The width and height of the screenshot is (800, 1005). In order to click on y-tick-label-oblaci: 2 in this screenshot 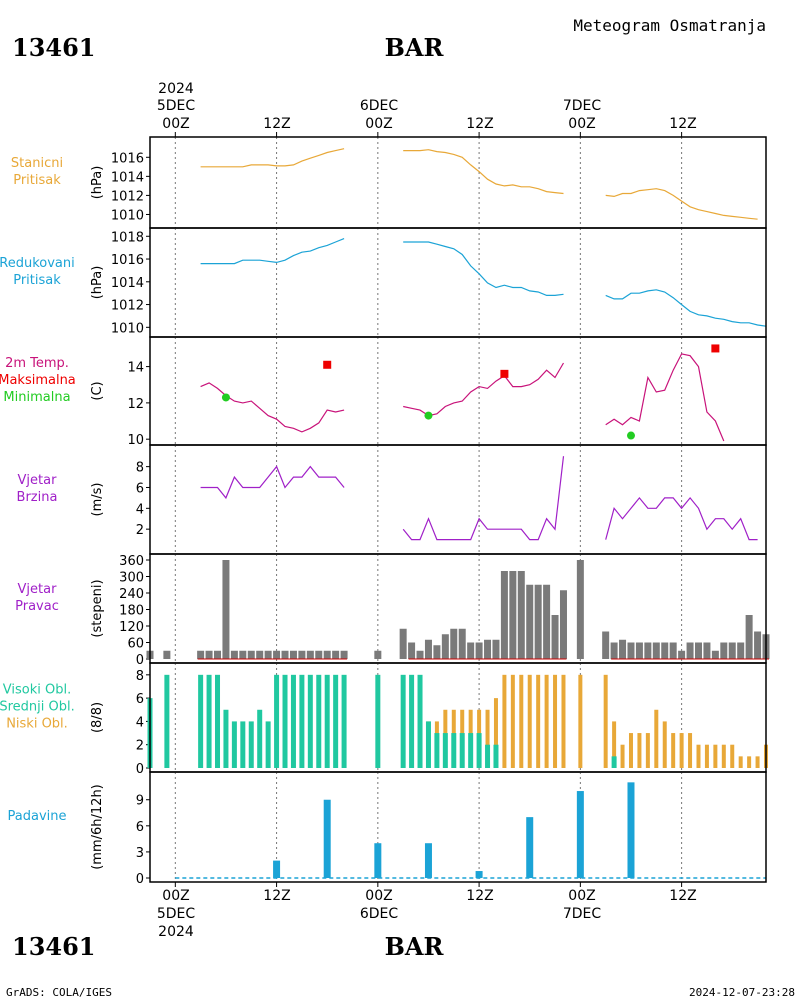, I will do `click(140, 746)`.